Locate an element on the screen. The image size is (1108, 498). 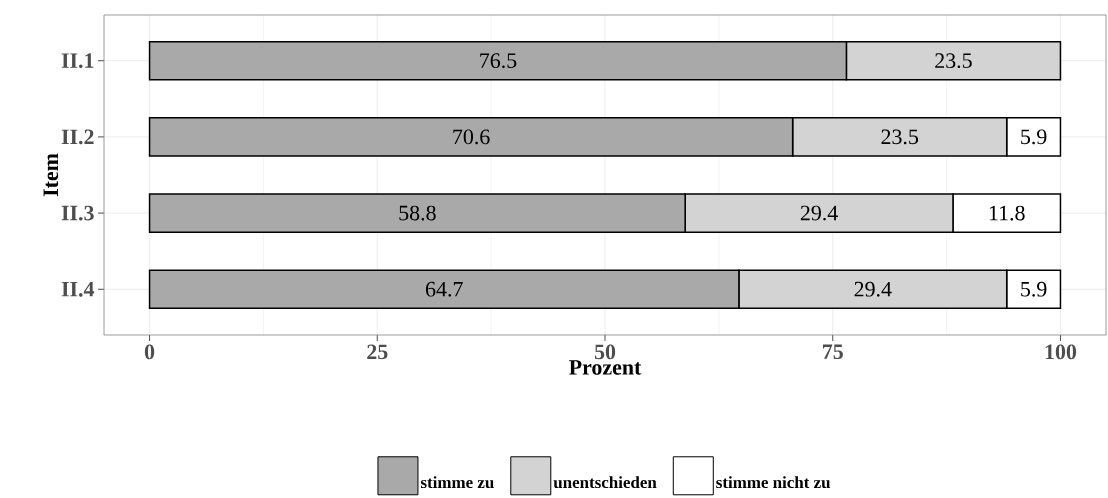
data-label: 76.5 is located at coordinates (498, 61).